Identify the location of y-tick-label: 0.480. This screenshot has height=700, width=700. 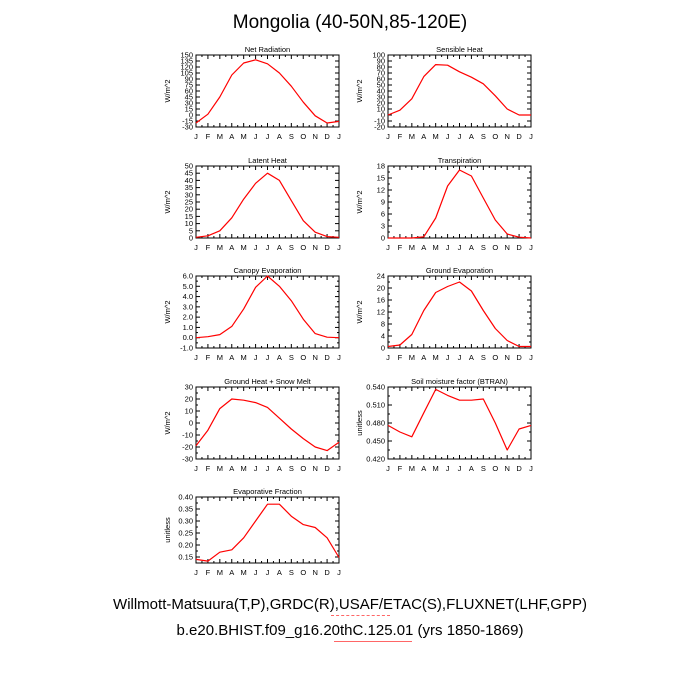
(375, 423).